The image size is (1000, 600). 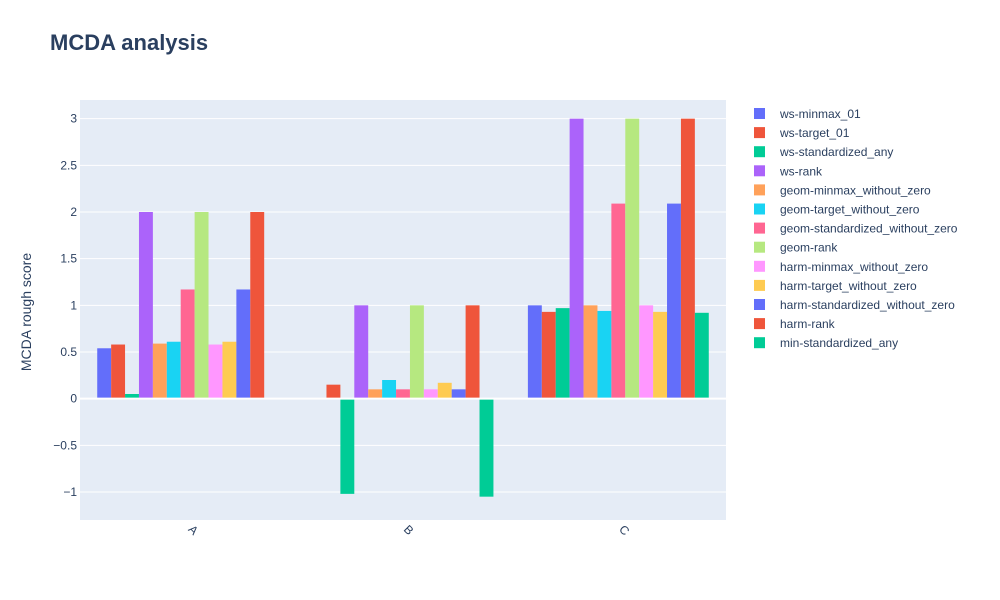 What do you see at coordinates (809, 248) in the screenshot?
I see `legend-label: geom-rank` at bounding box center [809, 248].